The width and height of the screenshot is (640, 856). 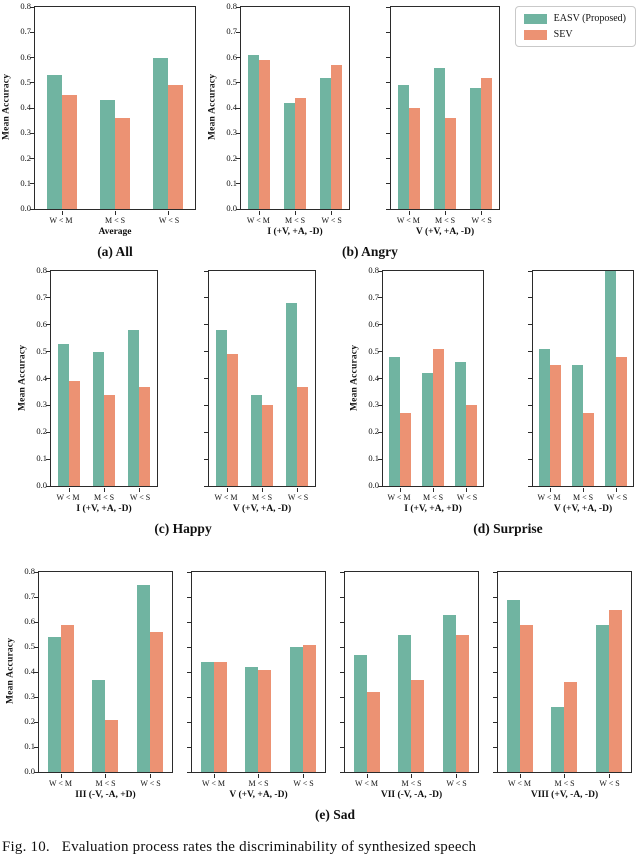 I want to click on y-tick-label: 0.0, so click(x=373, y=485).